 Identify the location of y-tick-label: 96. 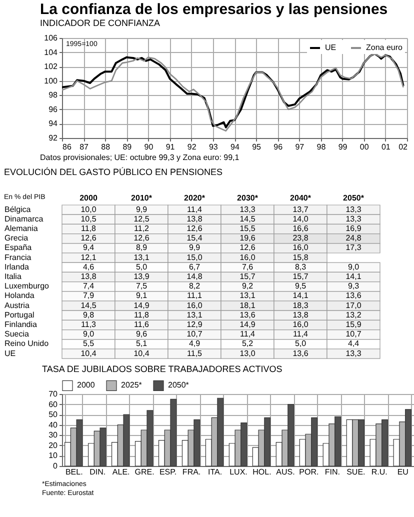
(53, 109).